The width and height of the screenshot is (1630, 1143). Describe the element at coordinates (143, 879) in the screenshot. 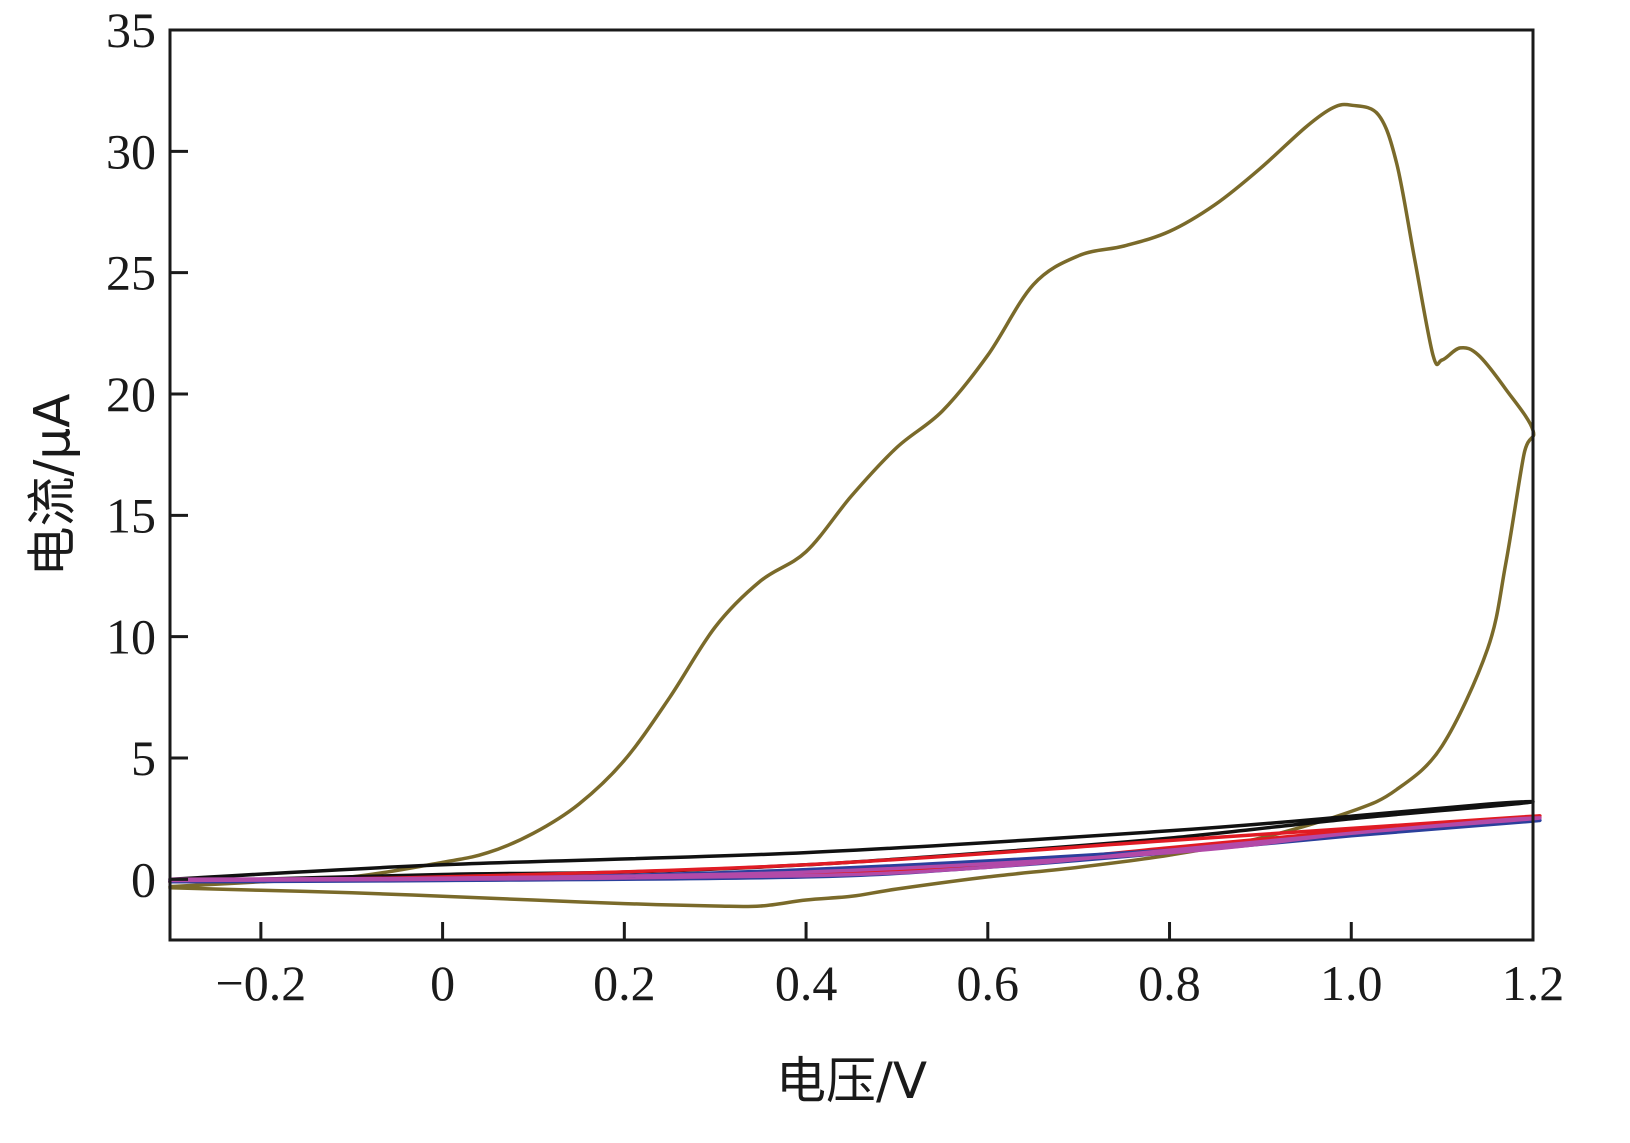

I see `y-tick-label: 0` at that location.